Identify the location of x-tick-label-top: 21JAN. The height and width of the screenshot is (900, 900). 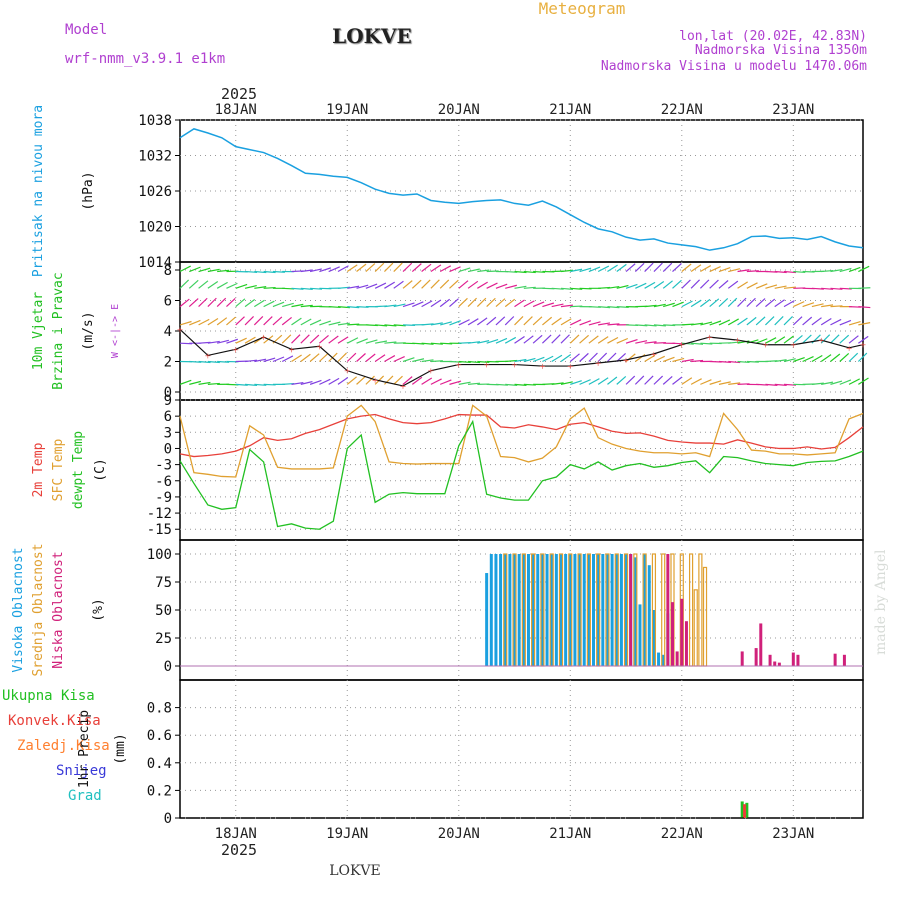
(570, 110).